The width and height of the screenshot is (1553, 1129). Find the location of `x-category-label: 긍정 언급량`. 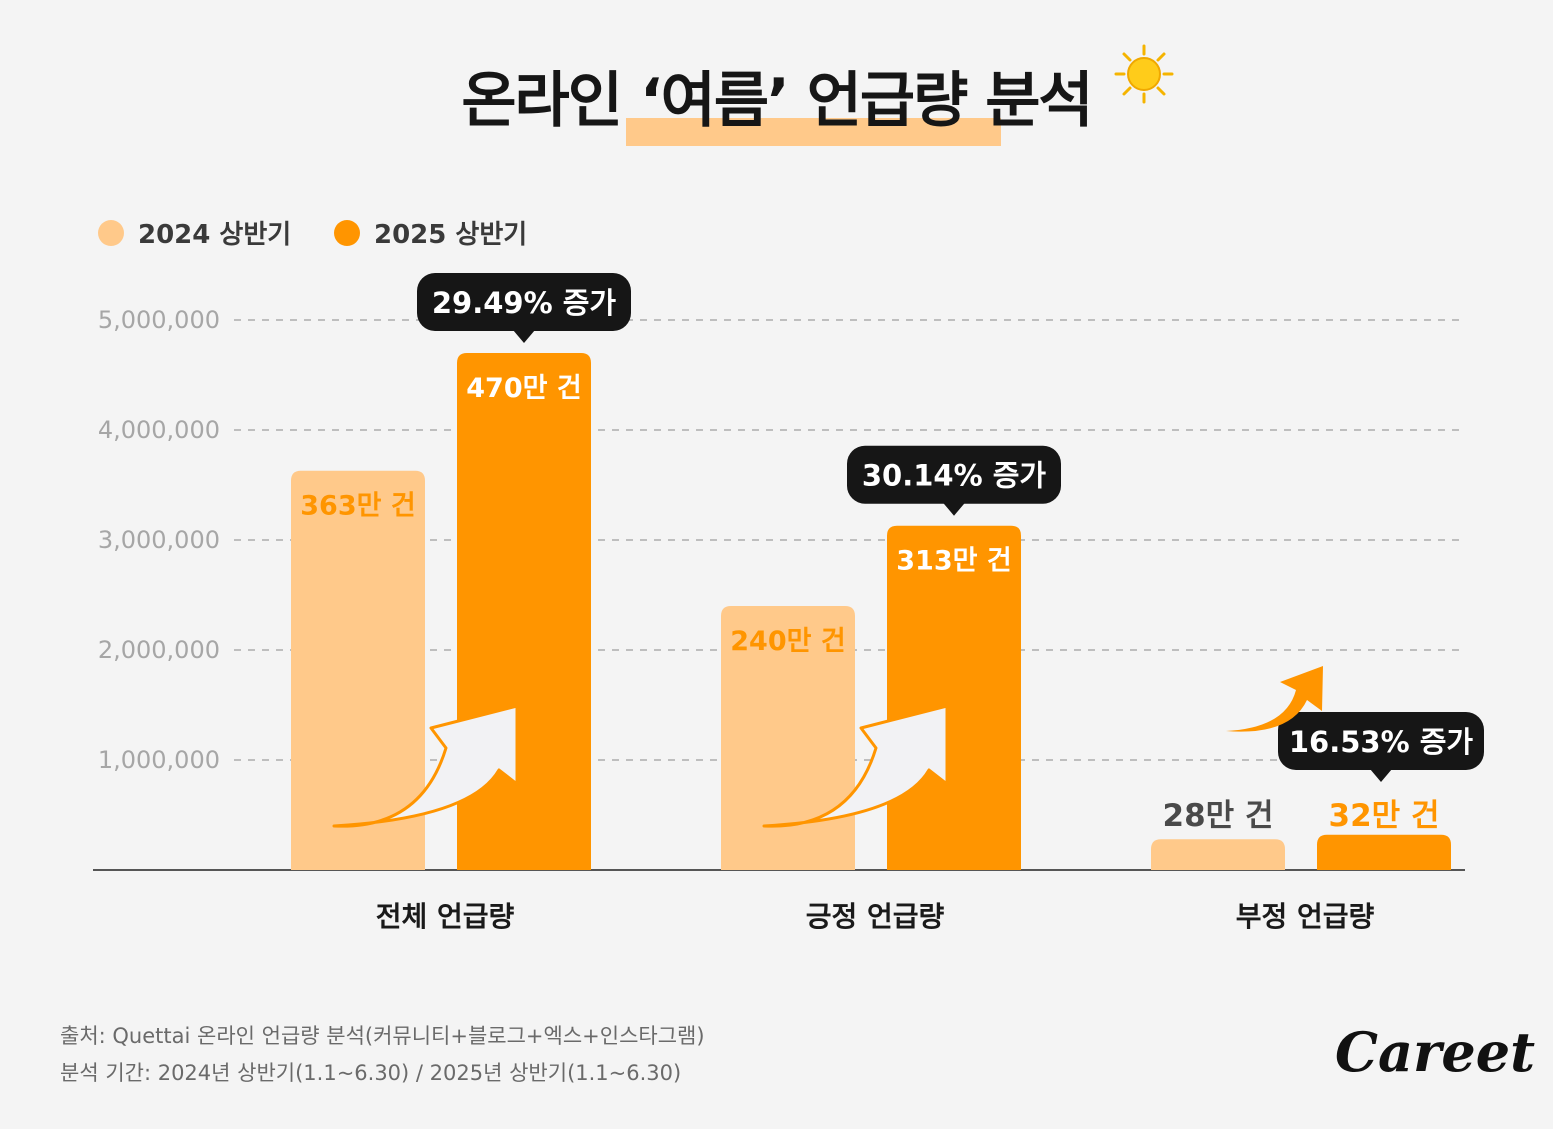

x-category-label: 긍정 언급량 is located at coordinates (875, 916).